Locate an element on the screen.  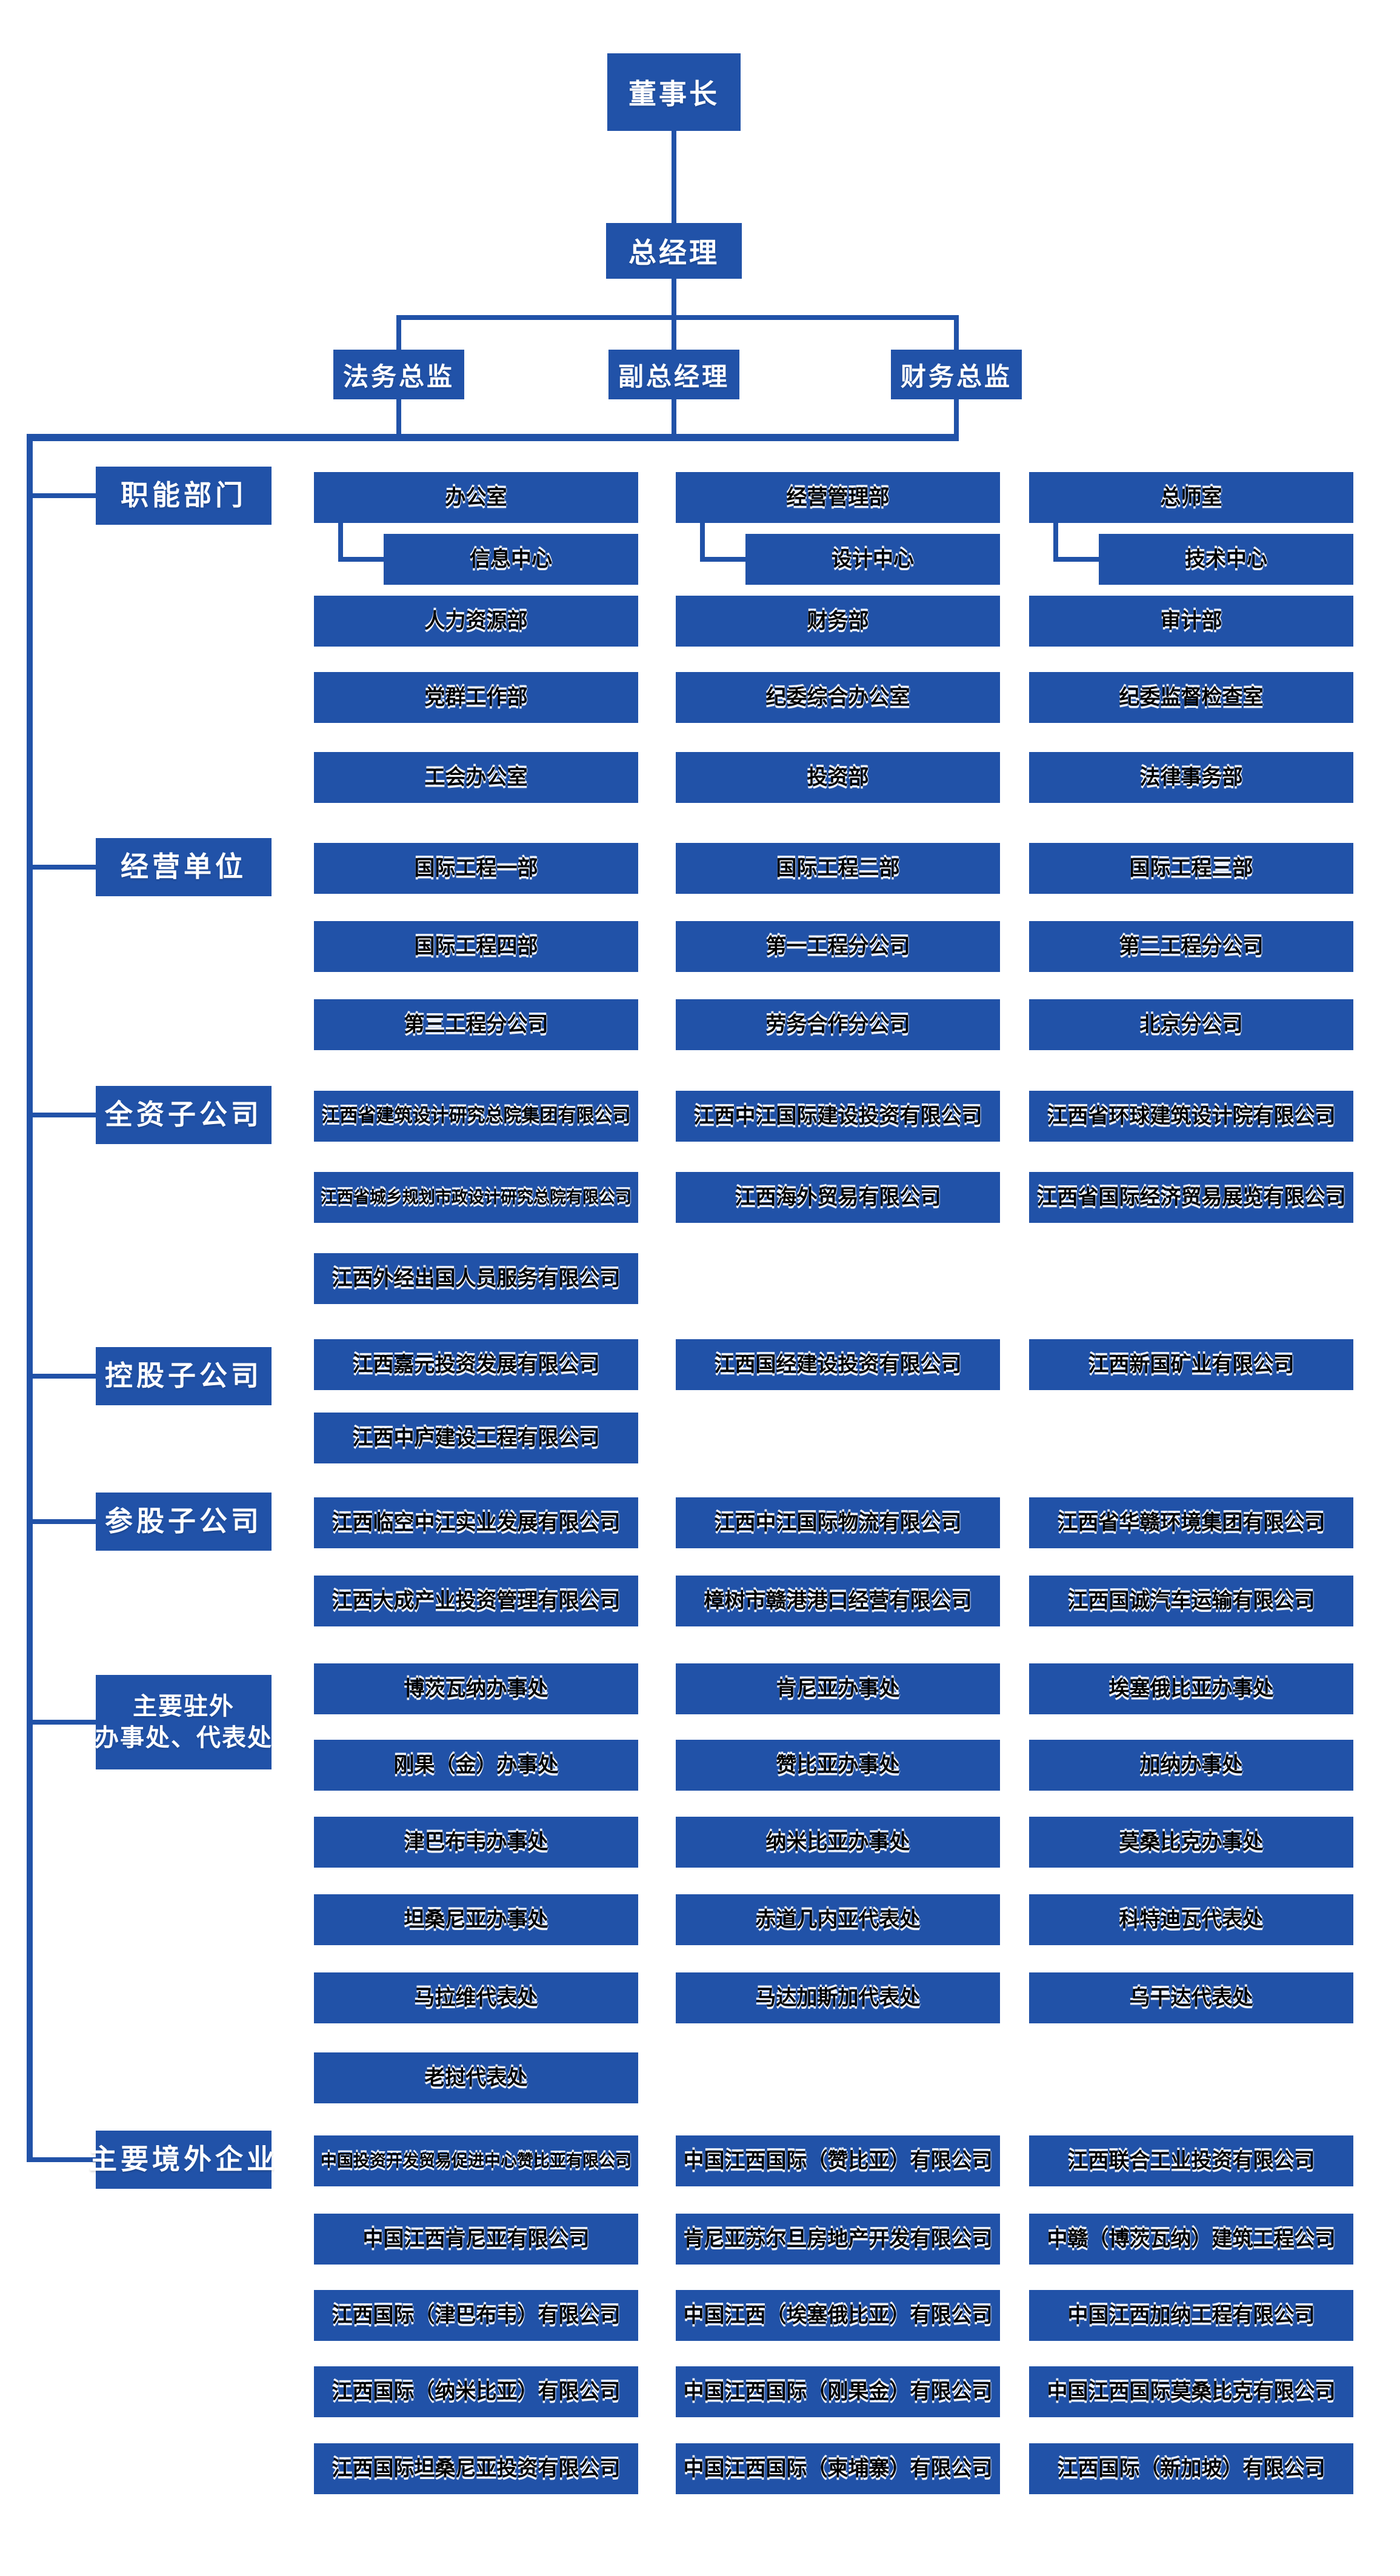
org-unit-label: 江西联合工业投资有限公司 is located at coordinates (1191, 2160).